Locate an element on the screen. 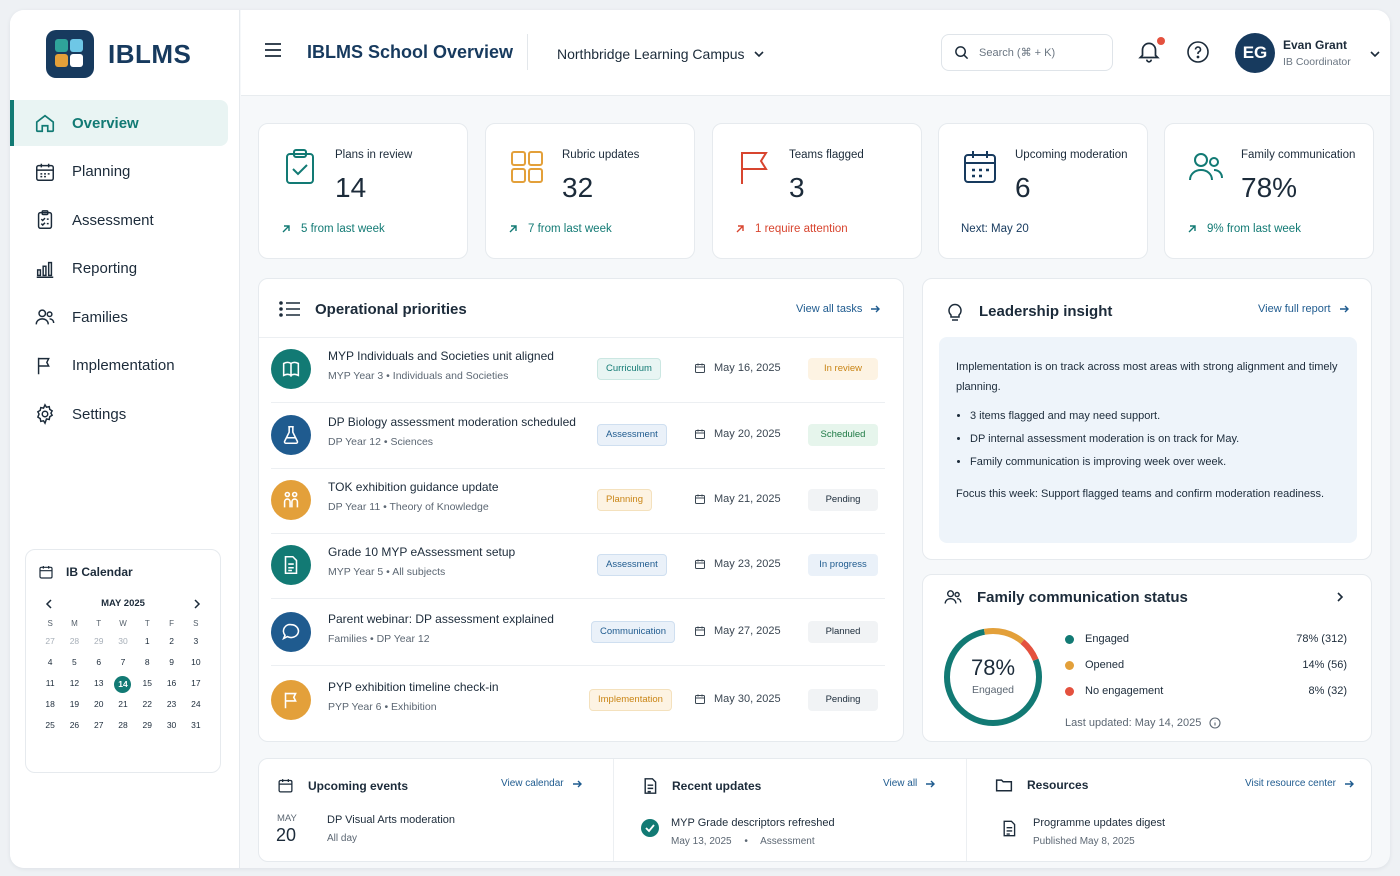 This screenshot has width=1400, height=876. sidebar-item-families: Families is located at coordinates (125, 317).